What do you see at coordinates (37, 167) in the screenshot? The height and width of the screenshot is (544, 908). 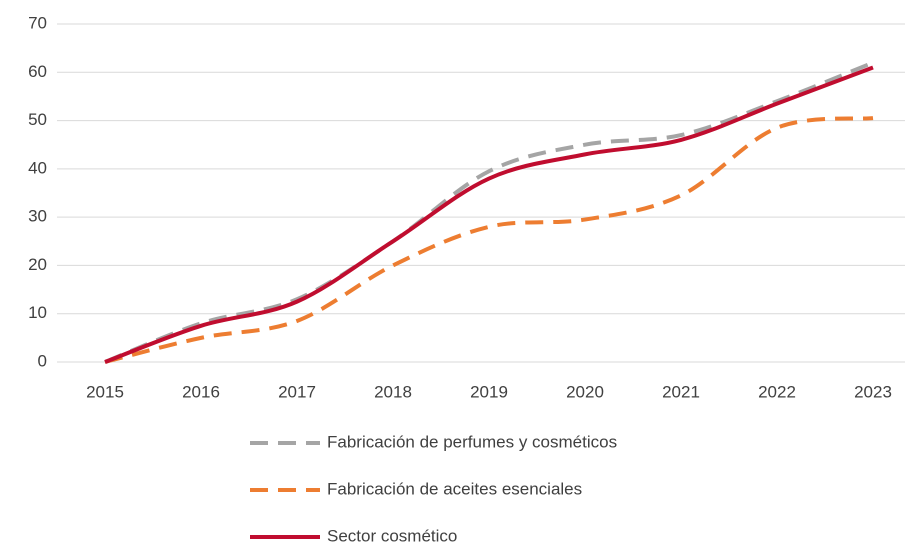 I see `y-tick-label: 40` at bounding box center [37, 167].